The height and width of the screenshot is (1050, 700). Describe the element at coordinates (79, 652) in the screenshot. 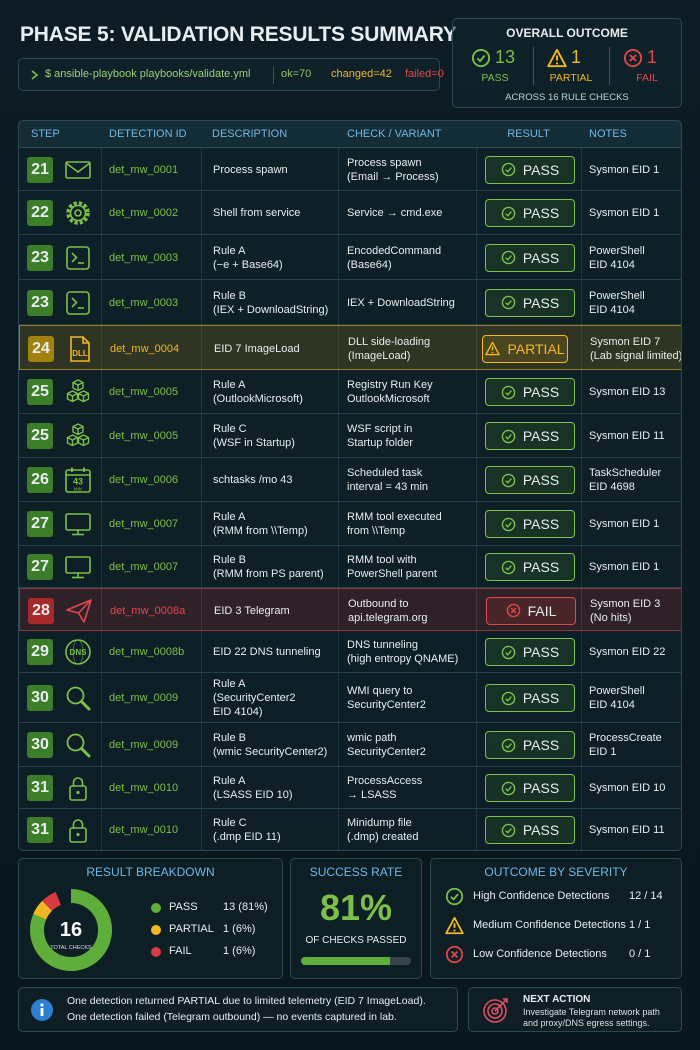

I see `icon-label: DNS` at that location.